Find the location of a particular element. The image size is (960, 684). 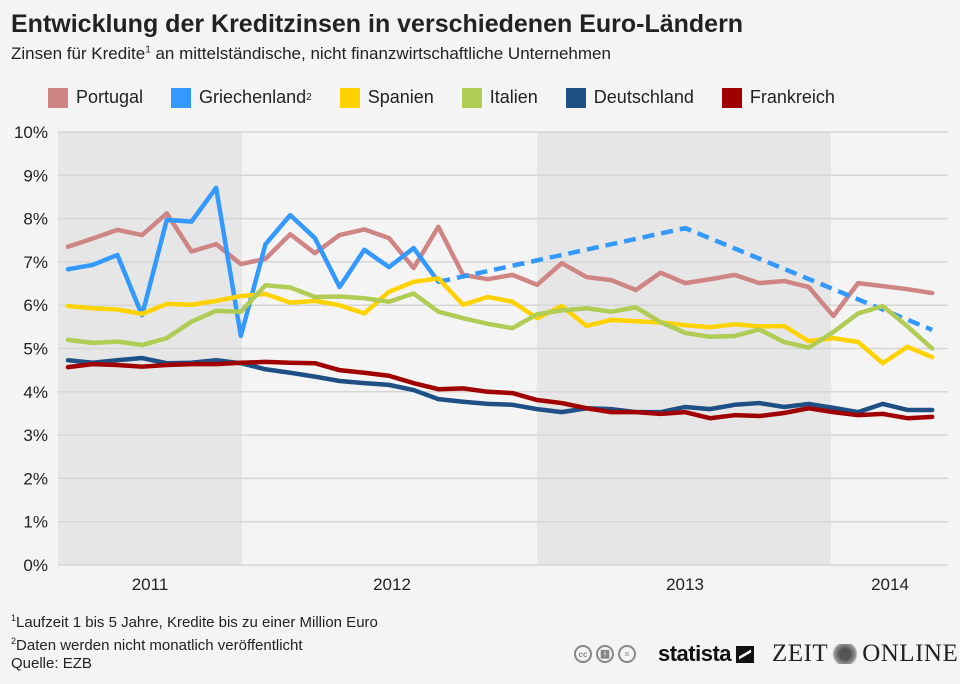

y-tick-label: 6% is located at coordinates (35, 305).